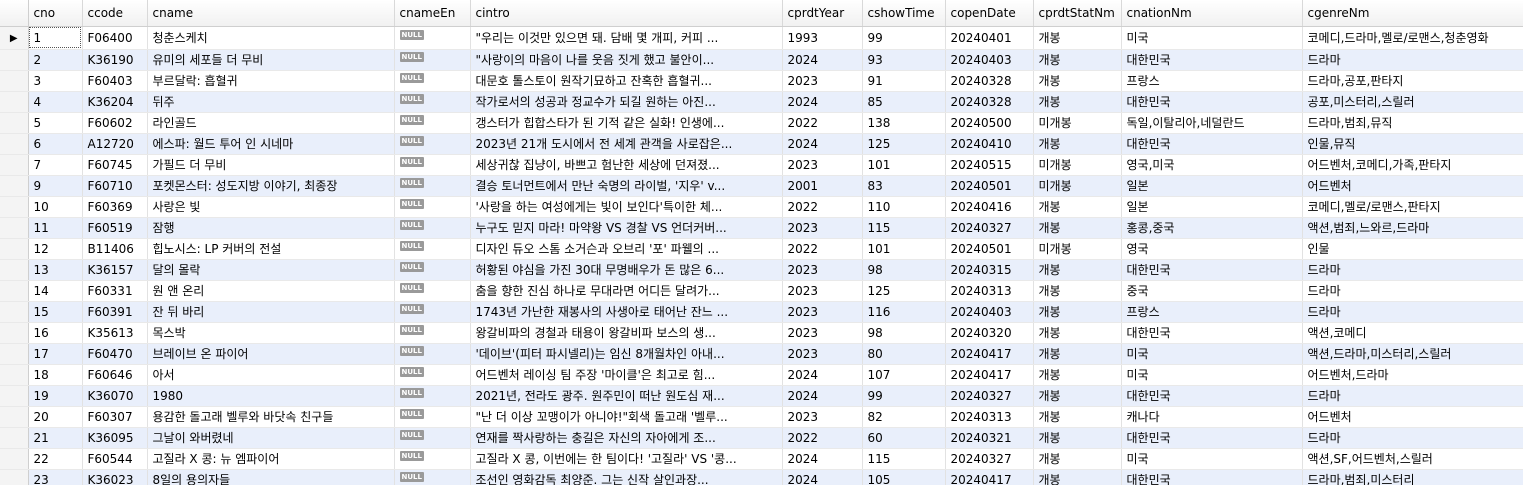 The width and height of the screenshot is (1523, 485). I want to click on cell-cshowTime: 99, so click(904, 38).